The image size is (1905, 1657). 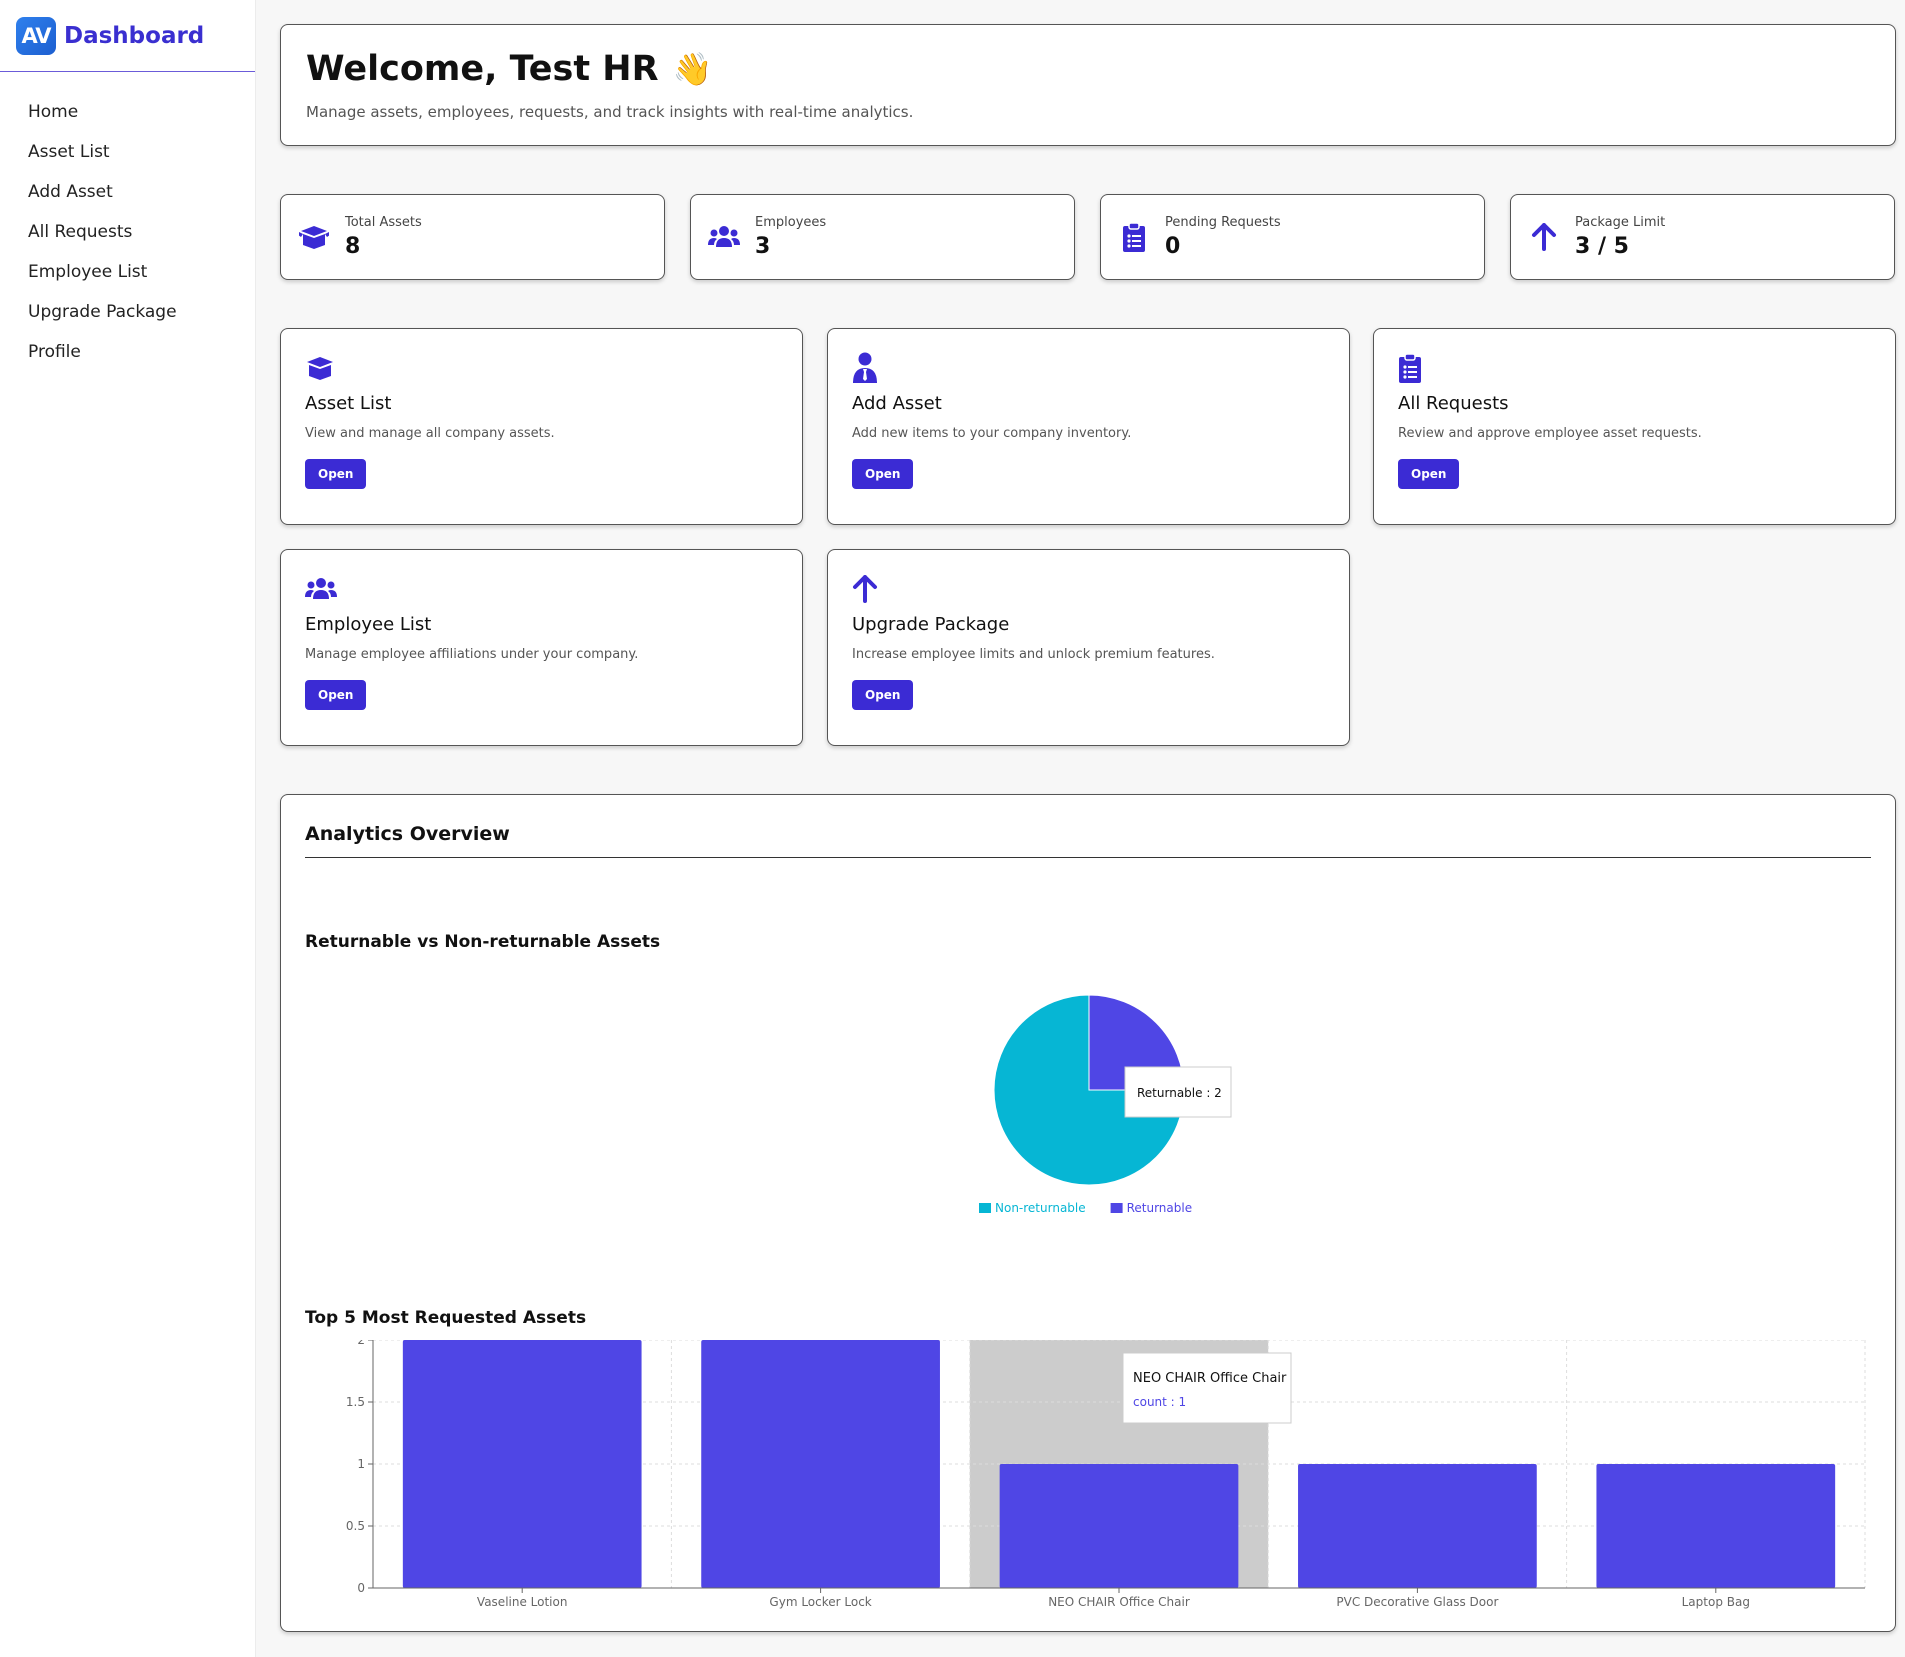 What do you see at coordinates (336, 695) in the screenshot?
I see `open-employee-list-button: Open` at bounding box center [336, 695].